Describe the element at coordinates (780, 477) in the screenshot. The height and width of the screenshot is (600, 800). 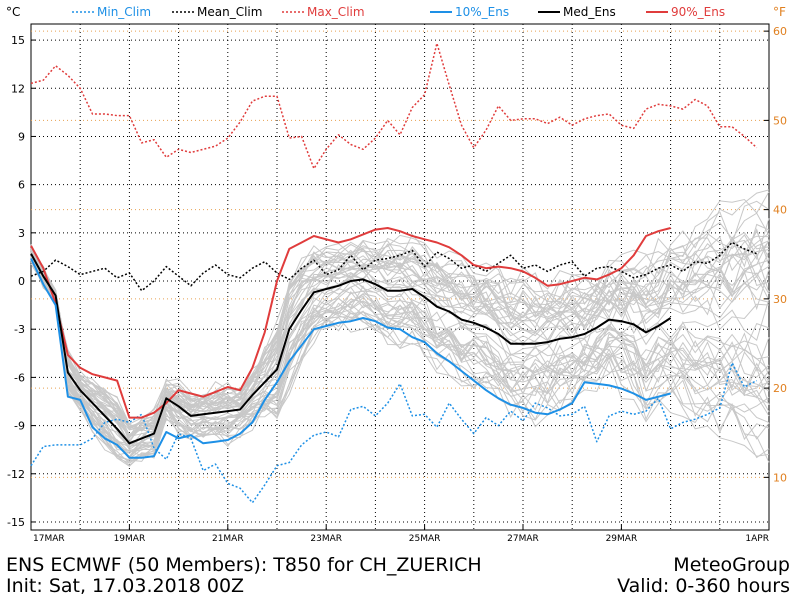
I see `right-tick-label: 10` at that location.